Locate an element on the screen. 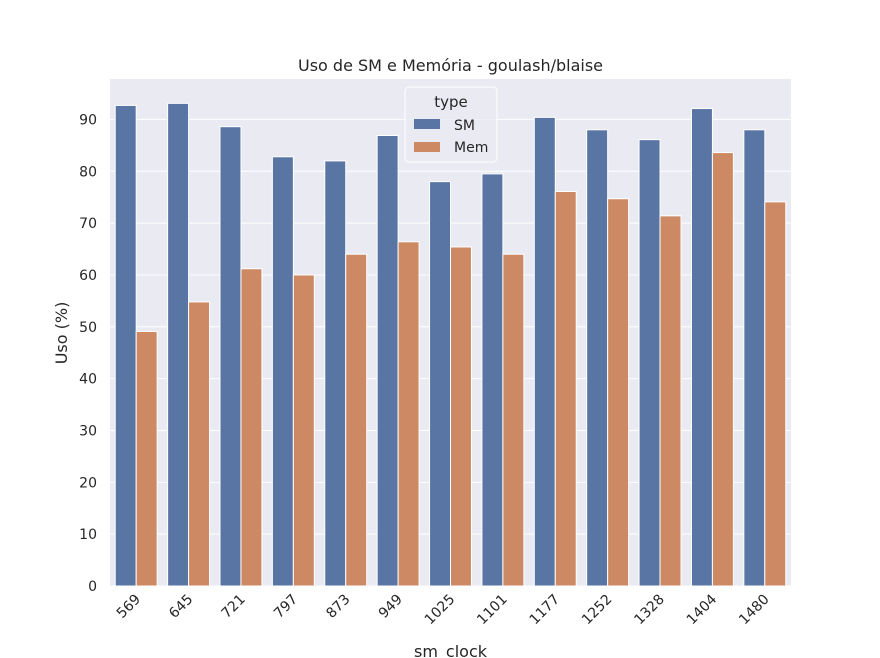  x-tick-label: 569 is located at coordinates (129, 607).